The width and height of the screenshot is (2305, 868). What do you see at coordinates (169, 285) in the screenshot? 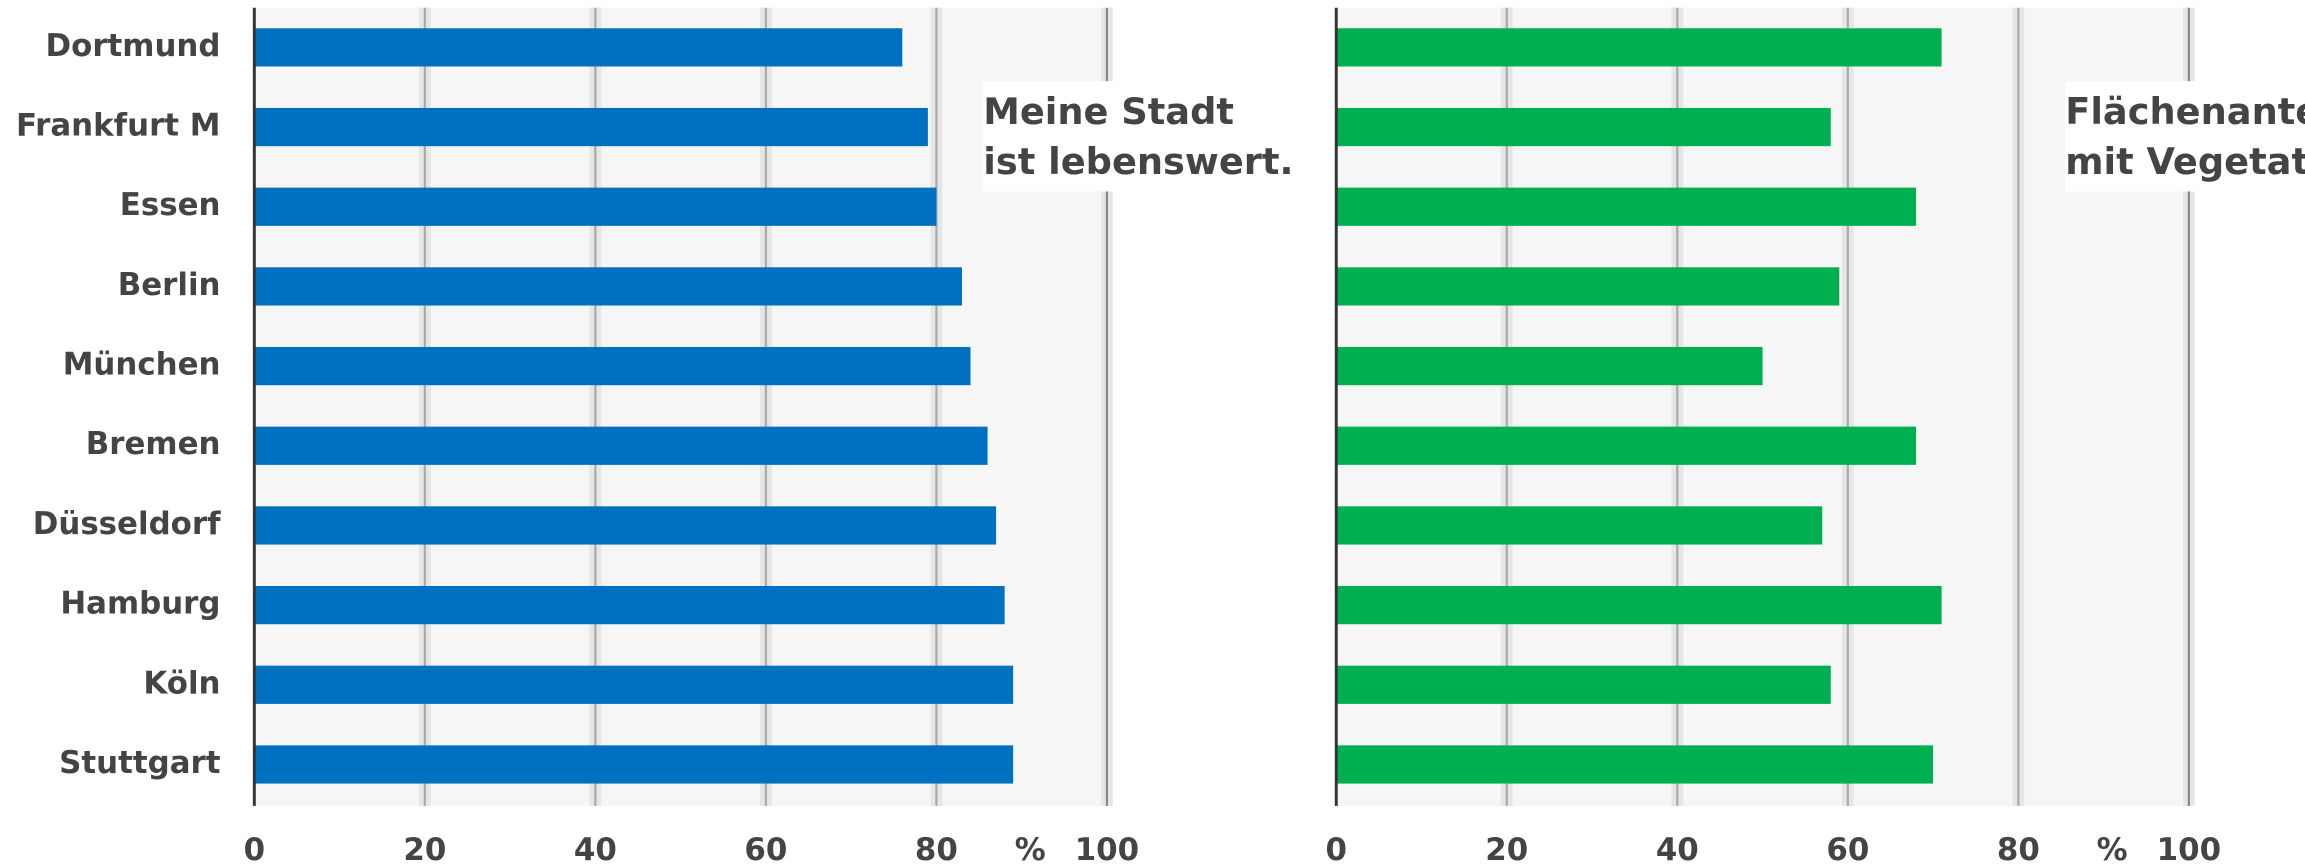
I see `y-tick-label: Berlin` at bounding box center [169, 285].